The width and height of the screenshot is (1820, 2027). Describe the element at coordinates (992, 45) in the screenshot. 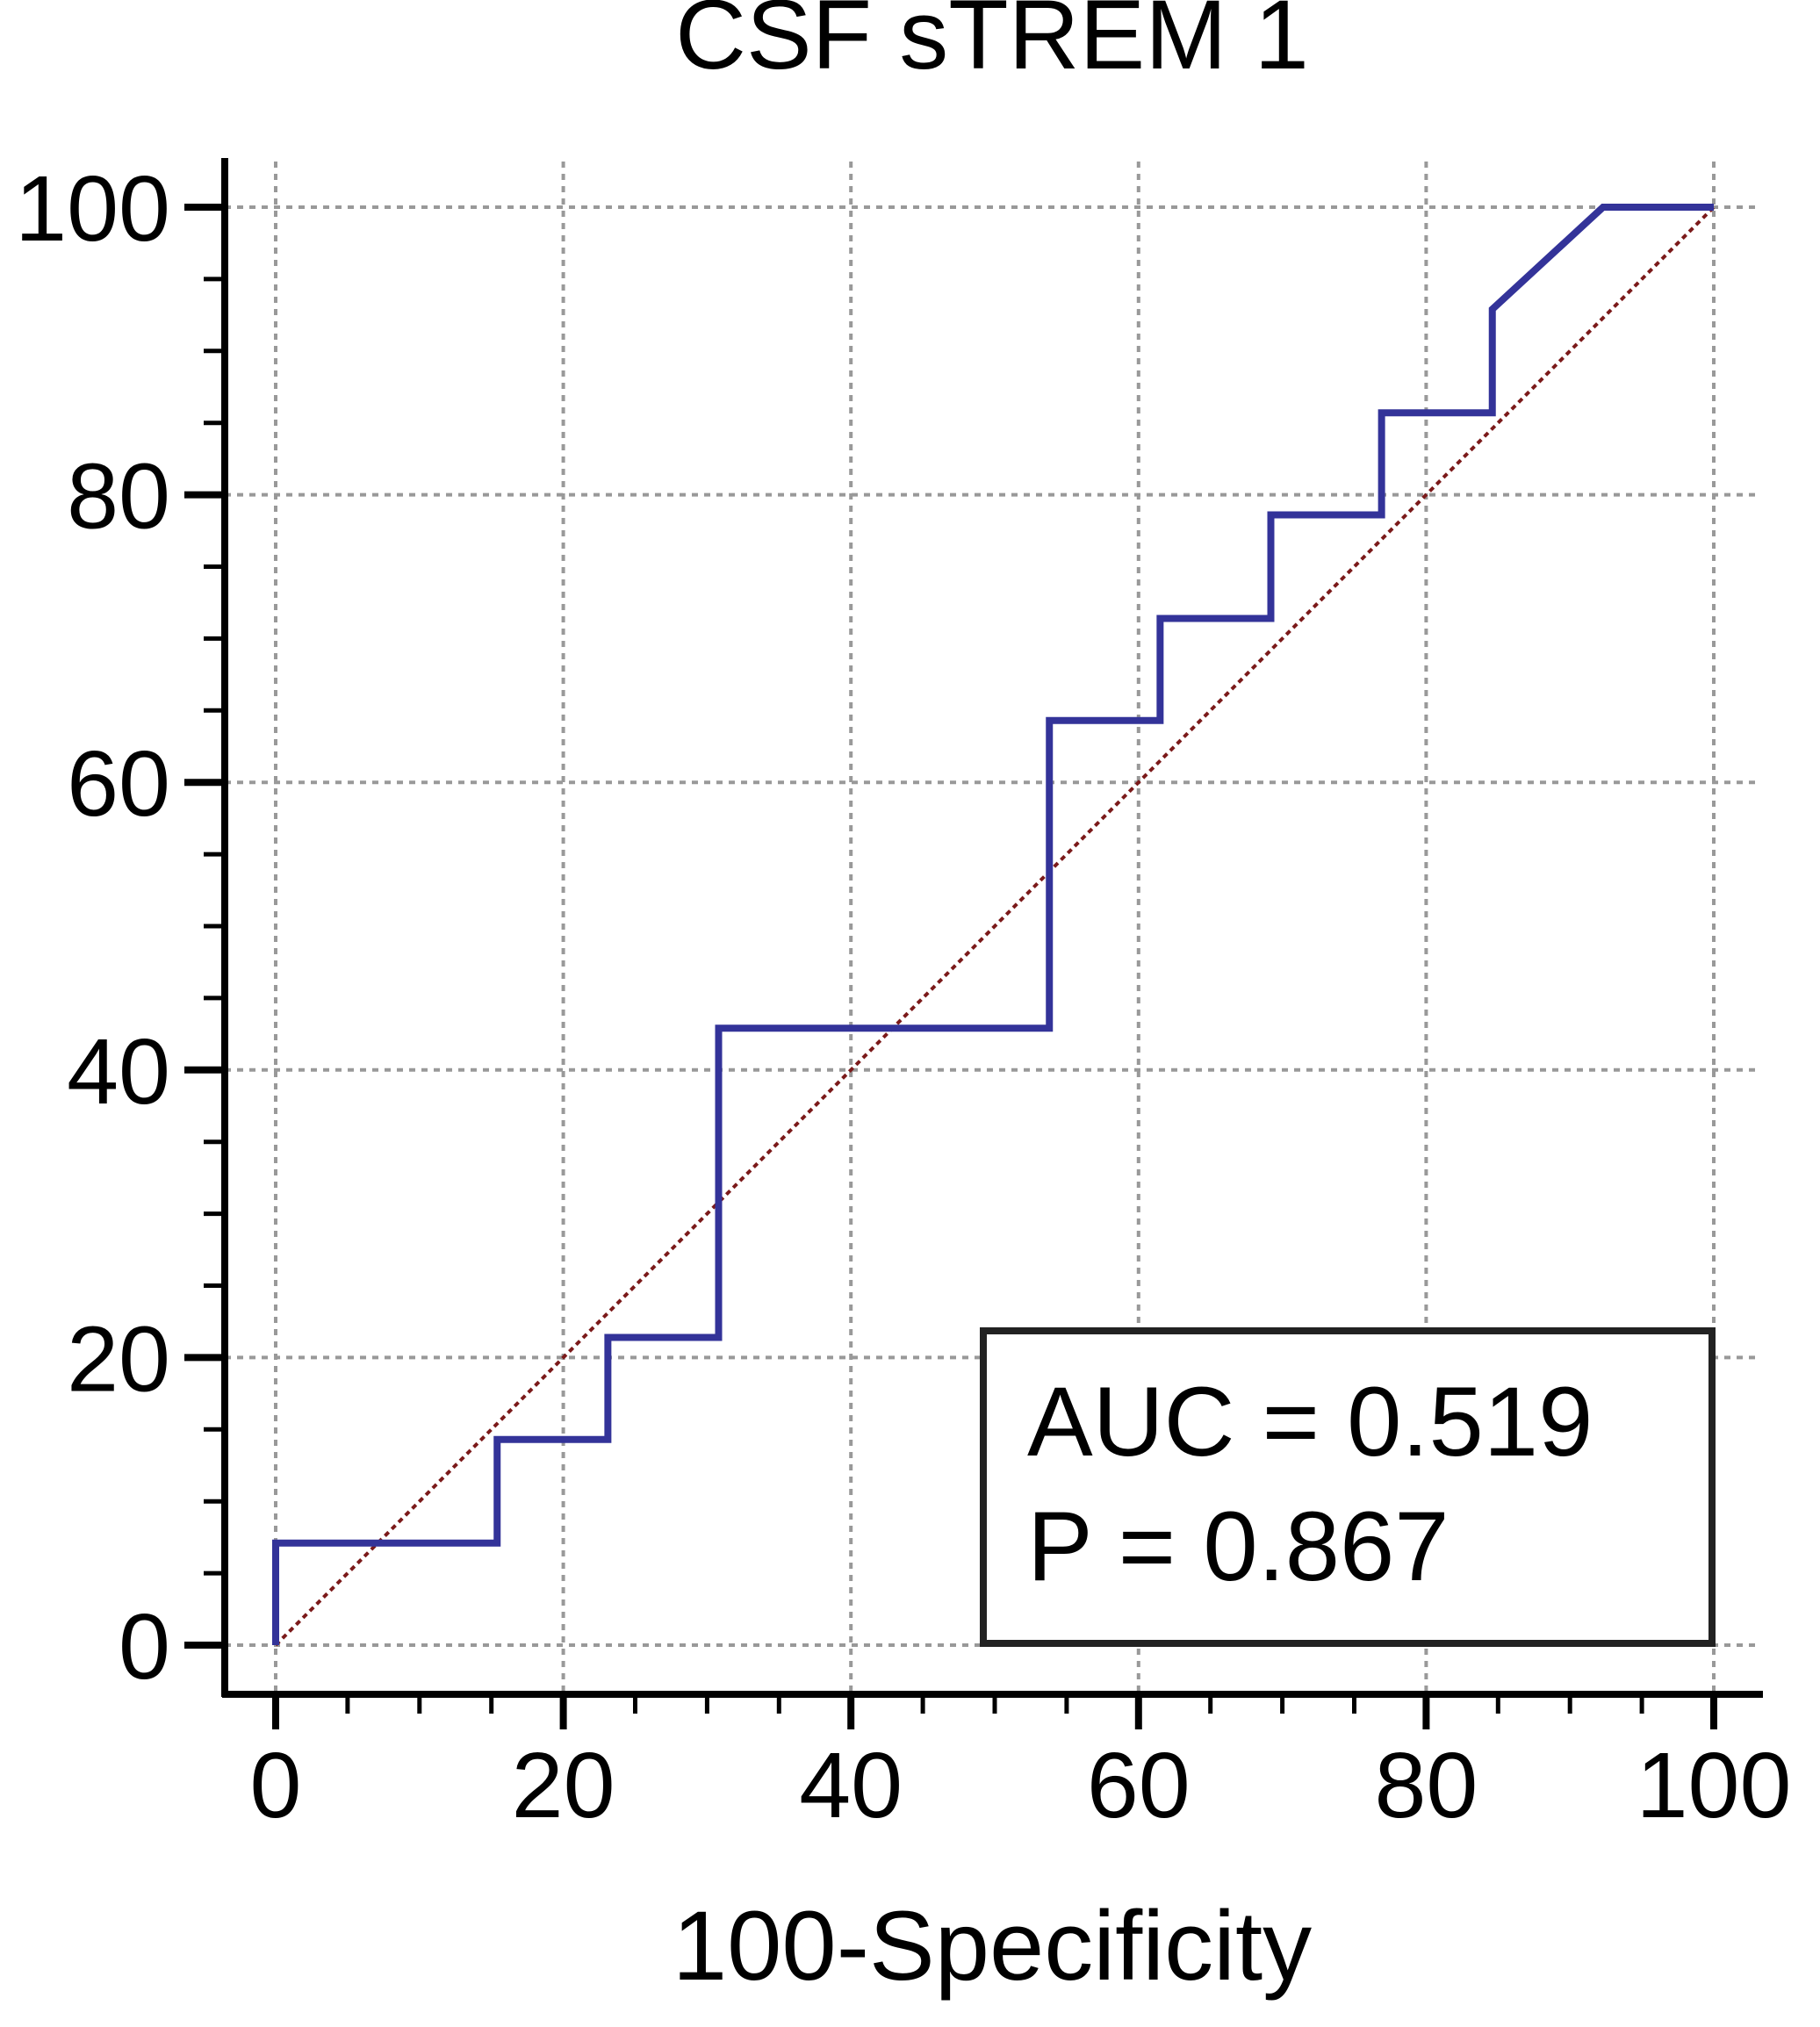

I see `chart-title: CSF sTREM 1` at that location.